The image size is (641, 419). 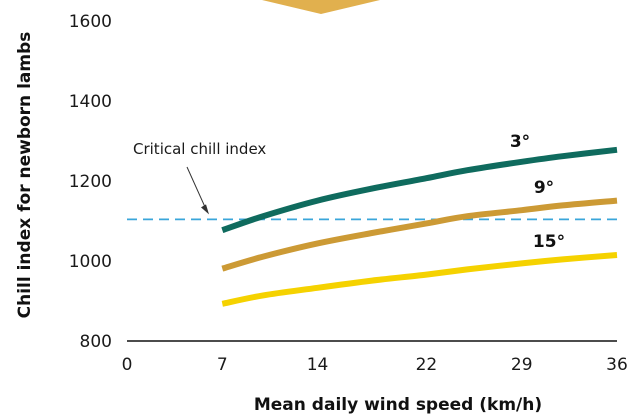 I want to click on y-axis-title-group: Chill index for newborn lambs, so click(x=25, y=175).